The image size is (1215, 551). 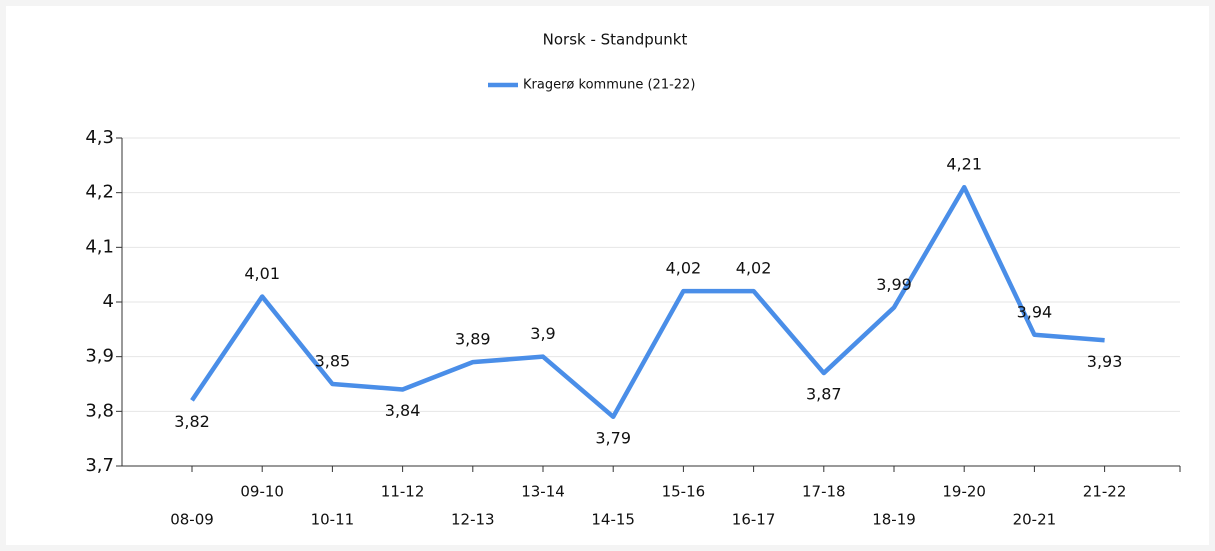 I want to click on y-tick-label: 4,2, so click(x=99, y=192).